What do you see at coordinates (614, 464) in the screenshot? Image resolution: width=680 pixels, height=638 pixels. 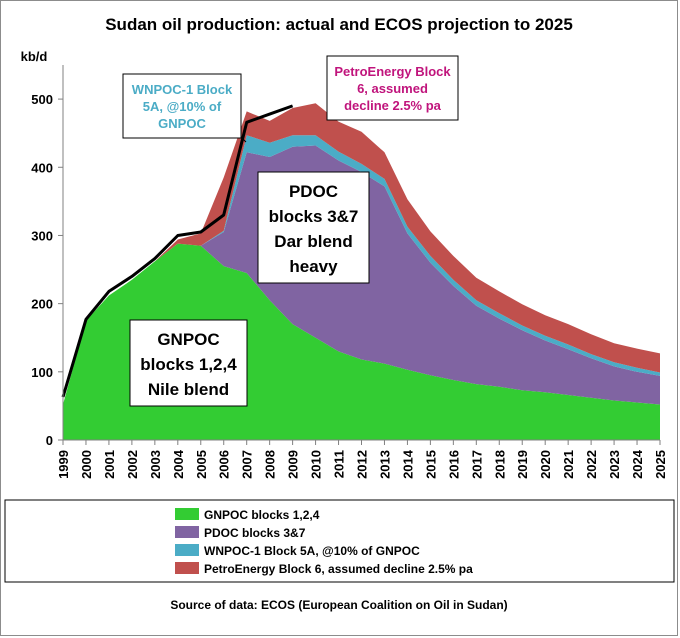 I see `x-tick-label: 2023` at bounding box center [614, 464].